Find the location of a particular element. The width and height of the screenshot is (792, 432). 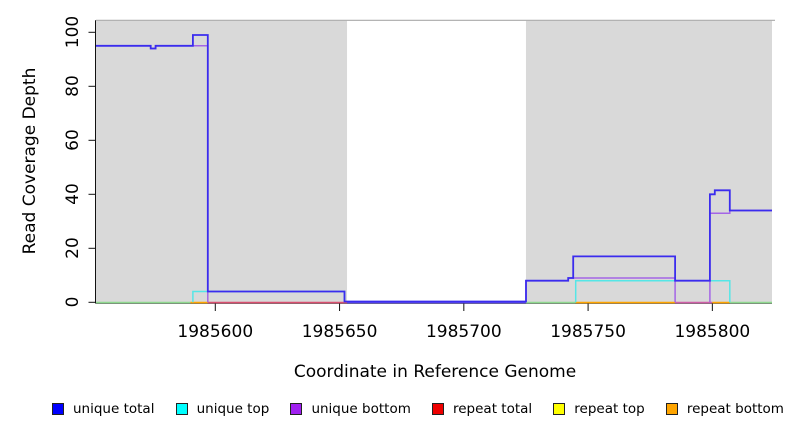

x-tick-label: 1985600 is located at coordinates (215, 332).